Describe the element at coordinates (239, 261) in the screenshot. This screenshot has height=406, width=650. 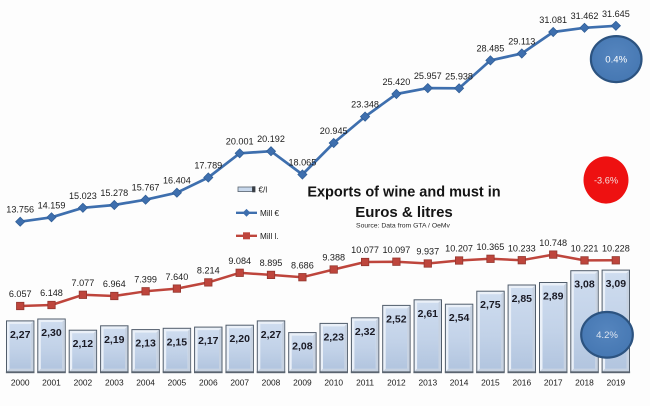
I see `svg-text: 9.084` at that location.